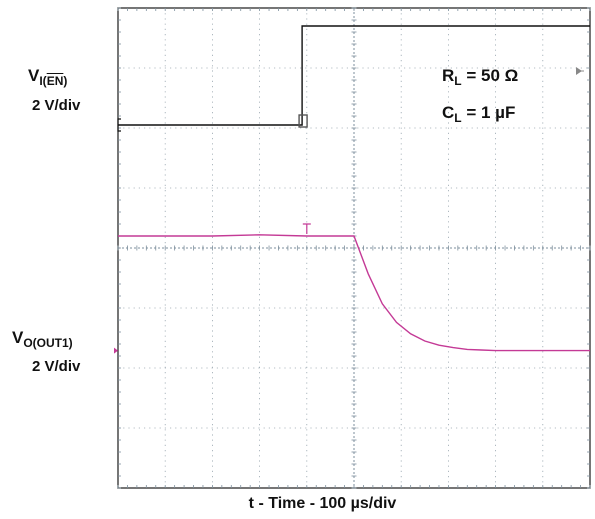  What do you see at coordinates (43, 81) in the screenshot?
I see `channel1-sub-pre: I(` at bounding box center [43, 81].